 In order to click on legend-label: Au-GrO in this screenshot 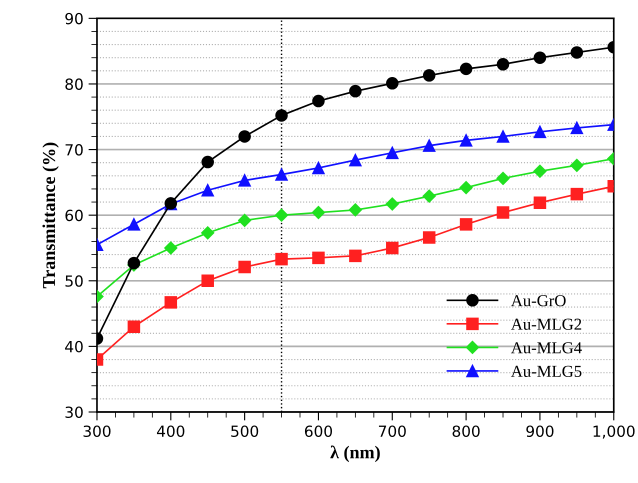, I will do `click(538, 300)`.